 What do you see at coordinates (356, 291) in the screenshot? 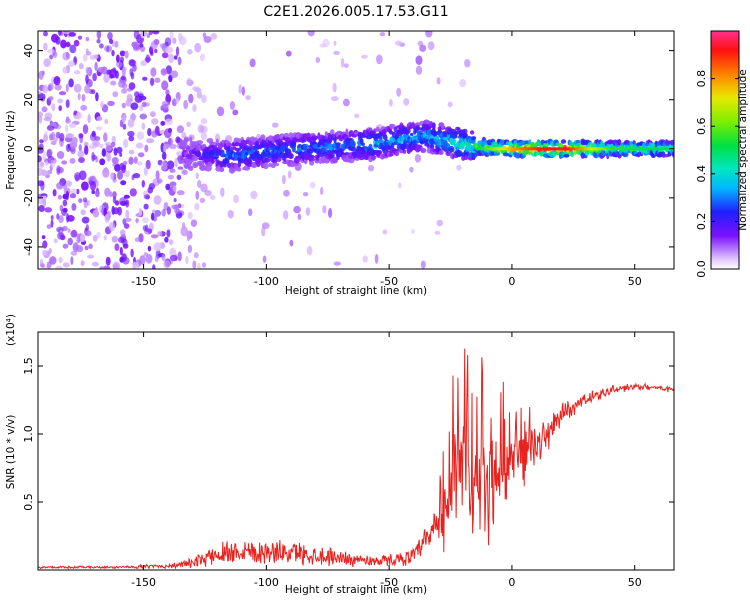
I see `spectrogram-x-label: Height of straight line (km)` at bounding box center [356, 291].